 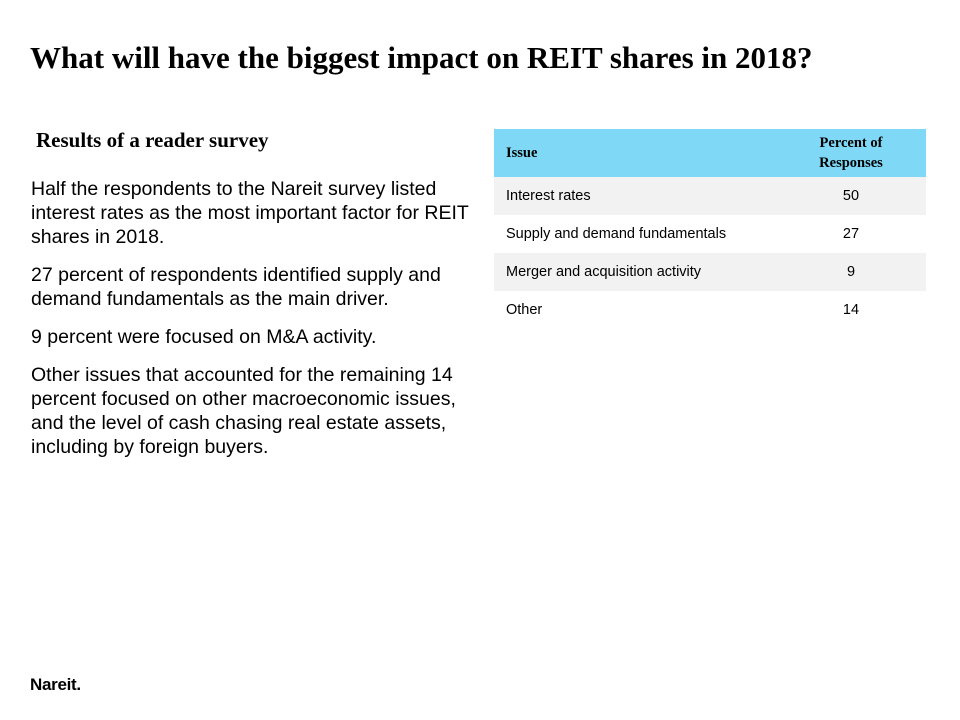 I want to click on row-issue: Supply and demand fundamentals, so click(x=616, y=234).